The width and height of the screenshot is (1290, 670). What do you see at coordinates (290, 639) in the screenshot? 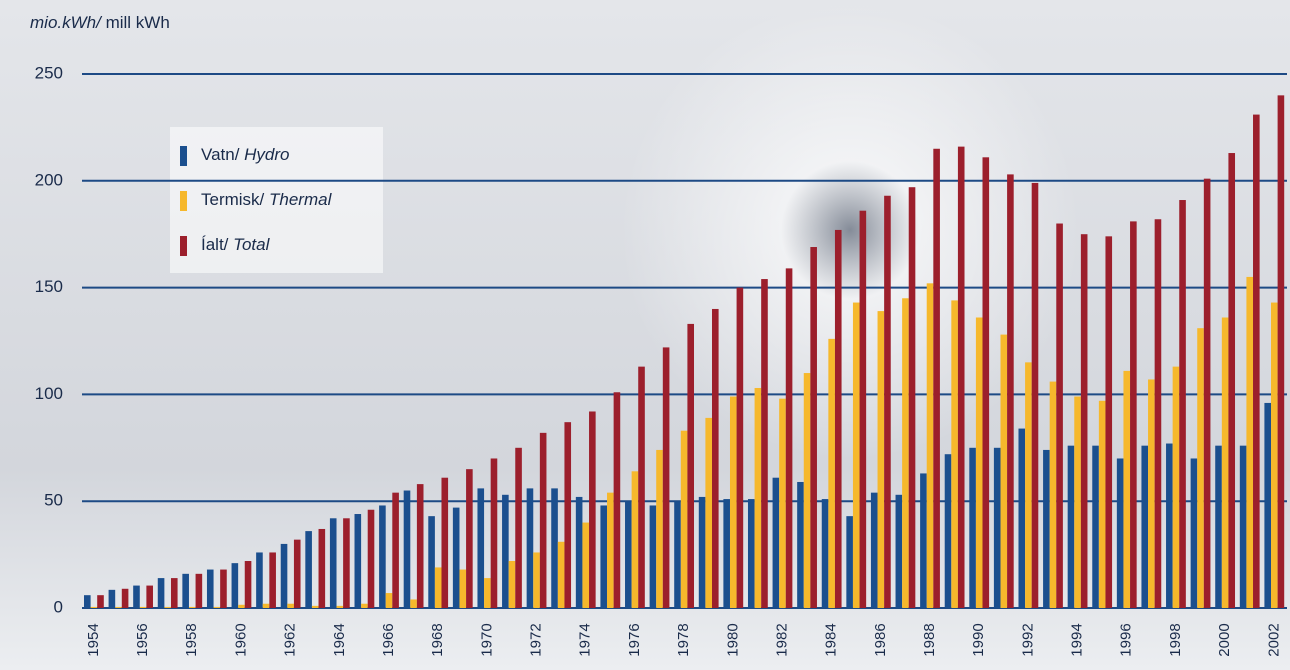
I see `x-tick-label: 1962` at bounding box center [290, 639].